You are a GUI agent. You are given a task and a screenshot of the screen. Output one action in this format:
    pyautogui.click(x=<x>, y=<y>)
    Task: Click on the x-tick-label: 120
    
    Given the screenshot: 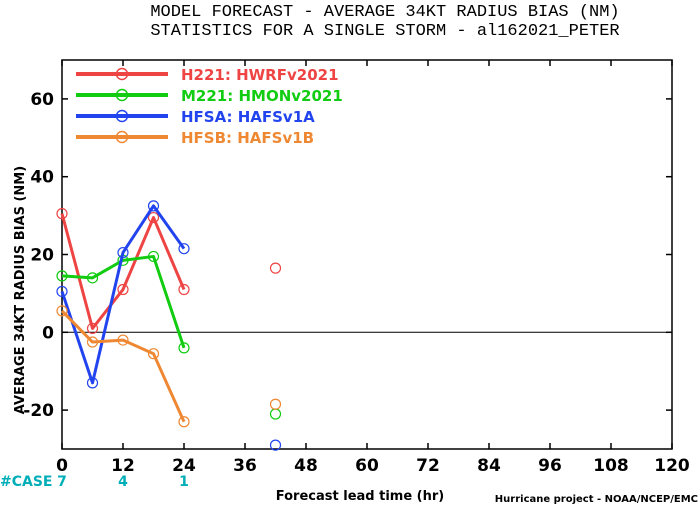 What is the action you would take?
    pyautogui.click(x=672, y=466)
    